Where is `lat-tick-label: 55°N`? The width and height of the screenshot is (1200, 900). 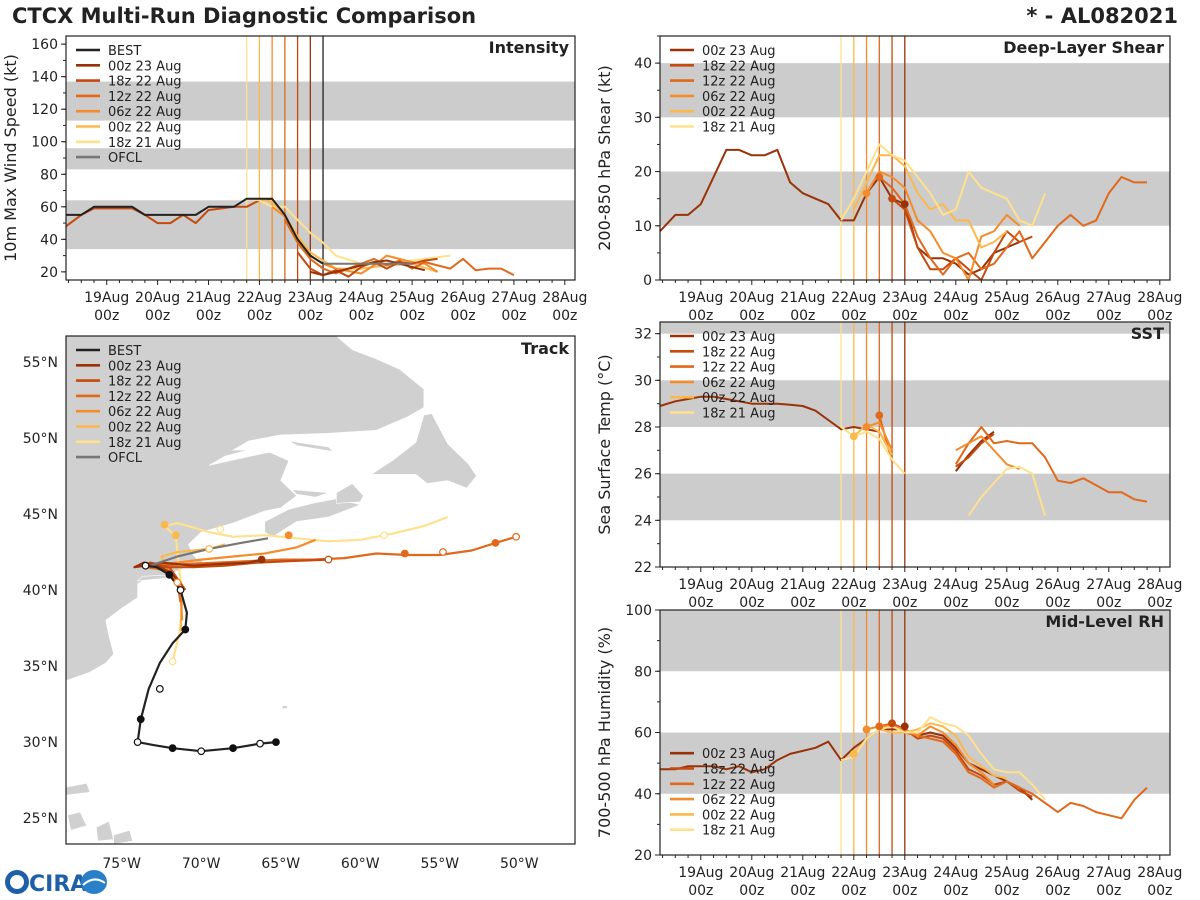 lat-tick-label: 55°N is located at coordinates (40, 363).